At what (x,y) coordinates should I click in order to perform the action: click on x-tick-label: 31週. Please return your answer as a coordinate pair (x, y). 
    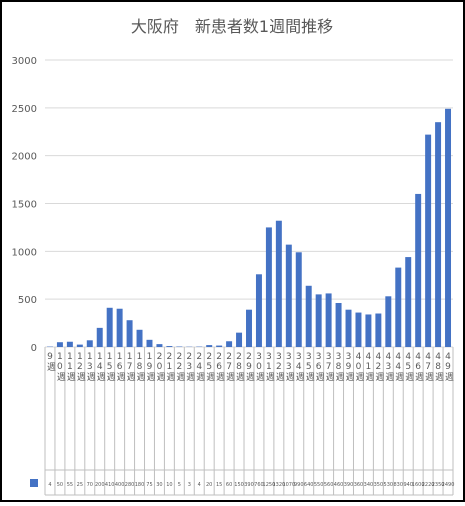
    Looking at the image, I should click on (269, 367).